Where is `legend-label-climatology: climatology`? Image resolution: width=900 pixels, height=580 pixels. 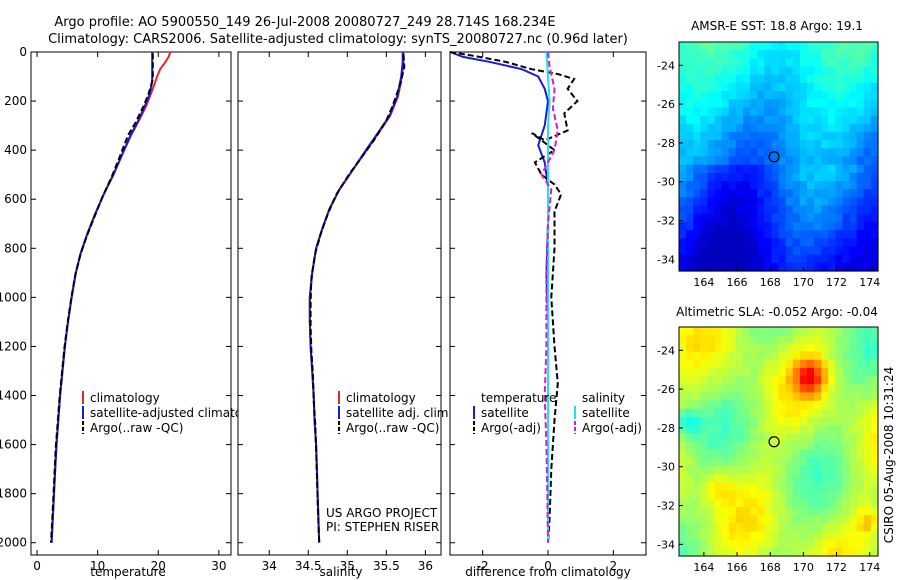 legend-label-climatology: climatology is located at coordinates (381, 398).